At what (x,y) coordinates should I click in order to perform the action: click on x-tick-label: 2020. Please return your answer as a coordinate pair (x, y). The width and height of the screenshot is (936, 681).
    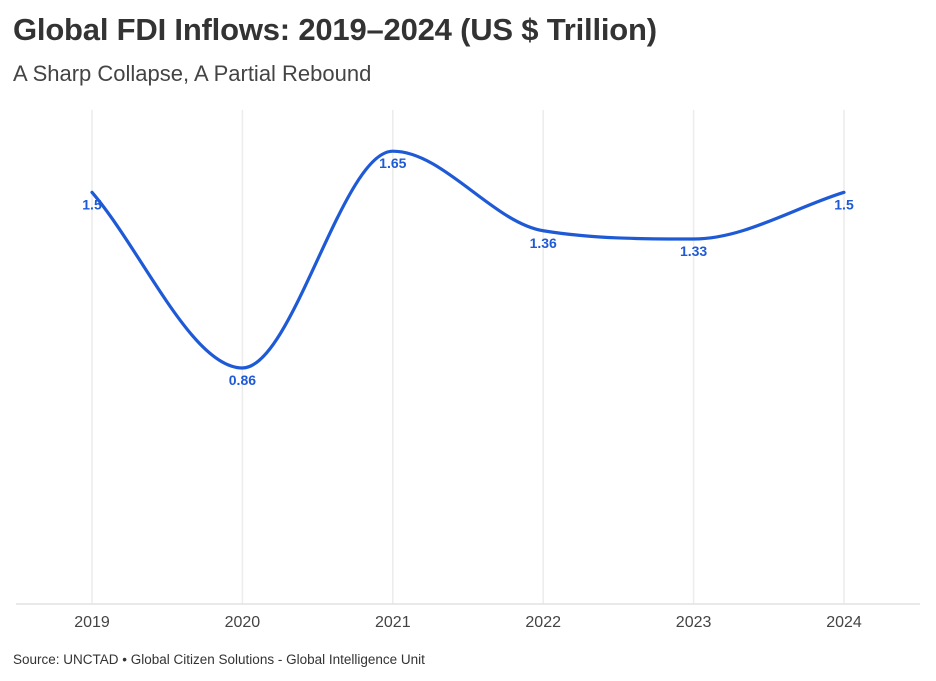
    Looking at the image, I should click on (243, 622).